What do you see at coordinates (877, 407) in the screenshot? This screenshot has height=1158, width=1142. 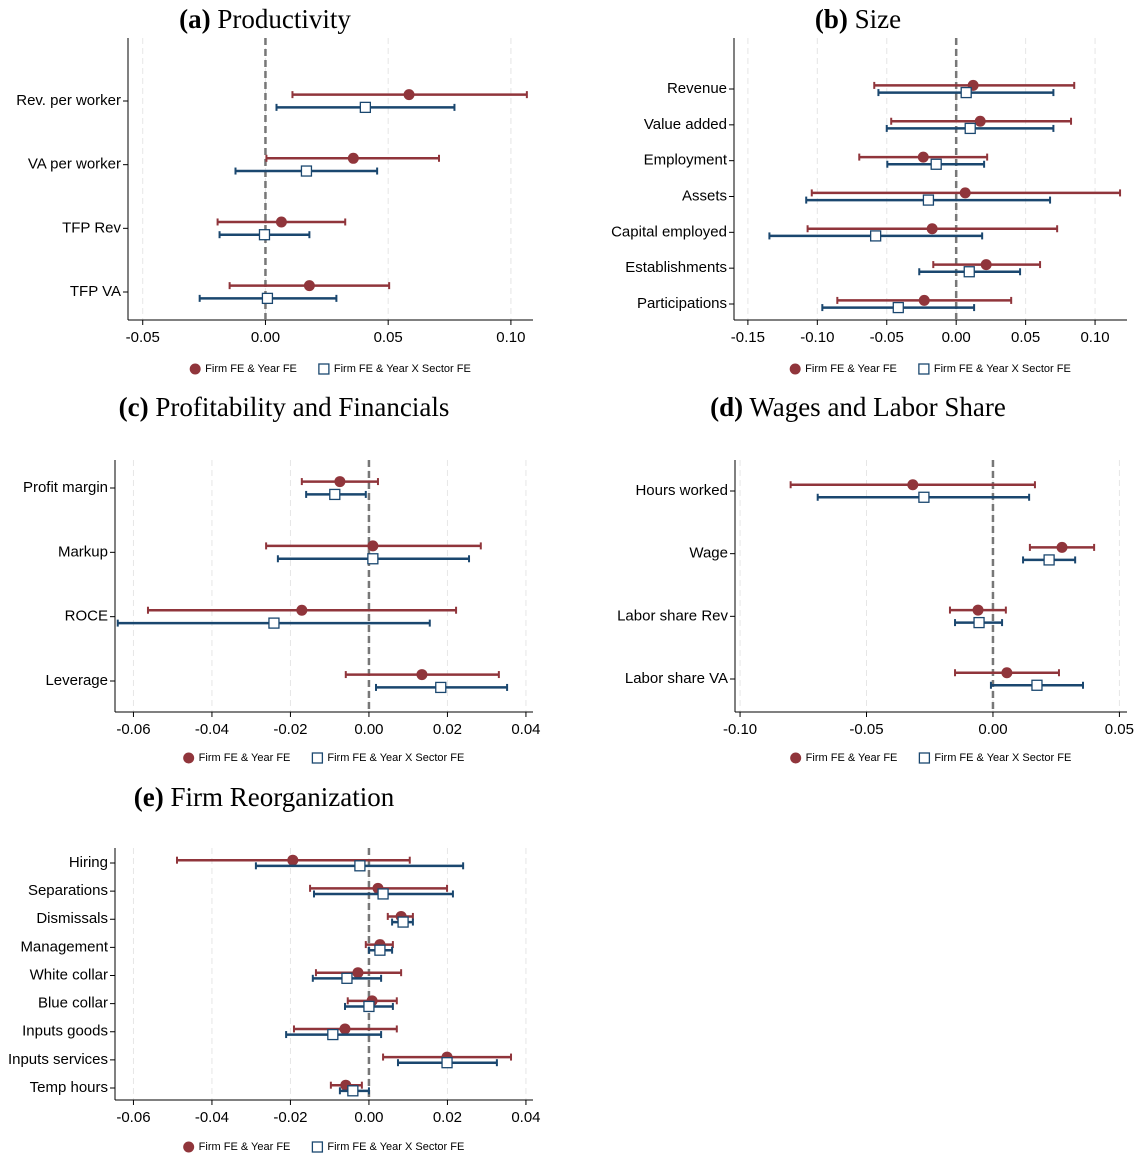 I see `panel-title-text: Wages and Labor Share` at bounding box center [877, 407].